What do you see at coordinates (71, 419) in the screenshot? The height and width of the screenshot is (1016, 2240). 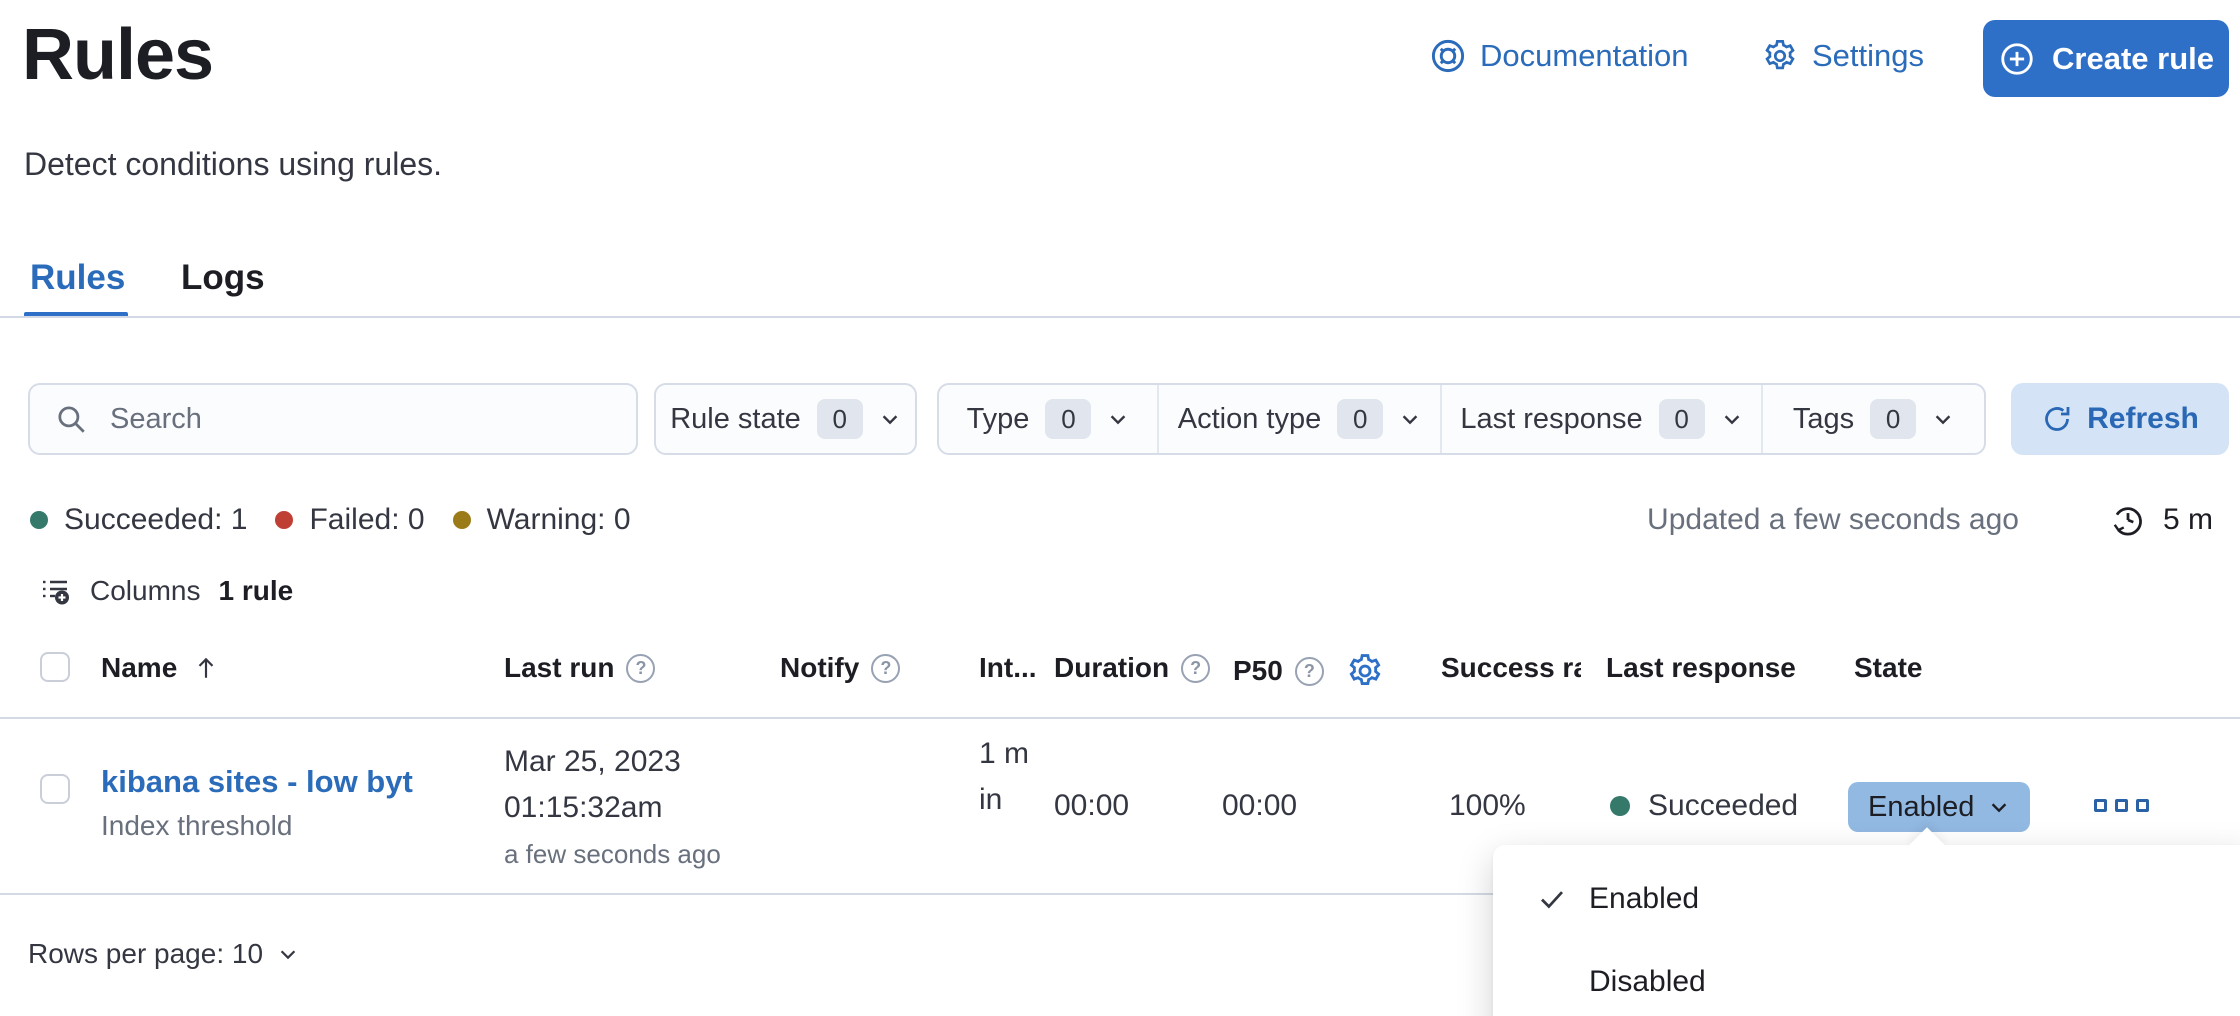 I see `search-icon` at bounding box center [71, 419].